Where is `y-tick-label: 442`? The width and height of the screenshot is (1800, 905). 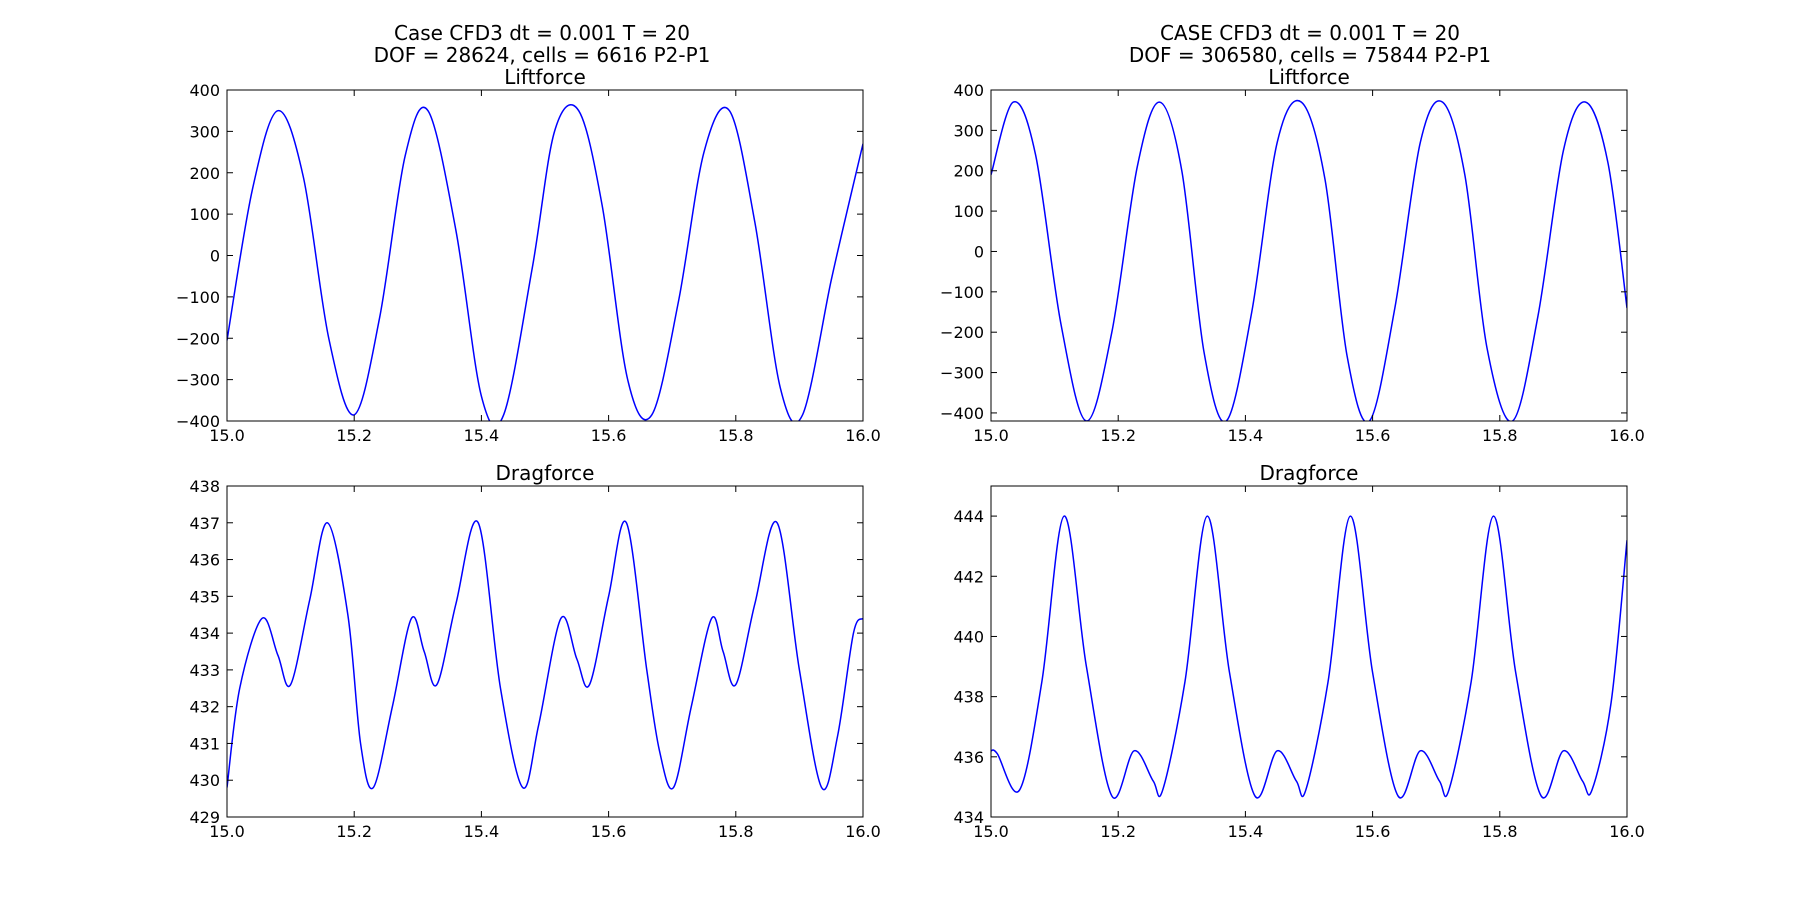 y-tick-label: 442 is located at coordinates (968, 576).